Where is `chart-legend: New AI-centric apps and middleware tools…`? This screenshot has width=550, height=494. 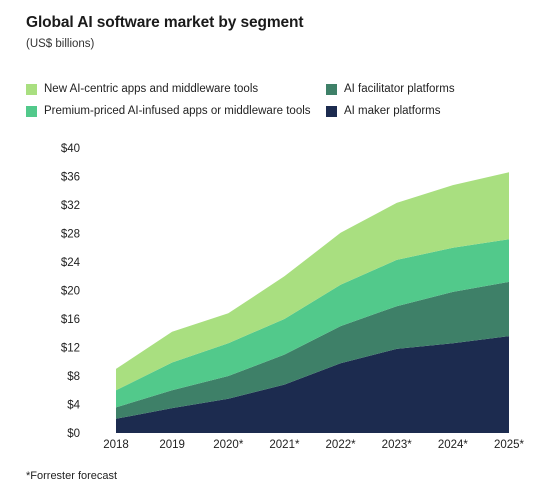 chart-legend: New AI-centric apps and middleware tools… is located at coordinates (281, 105).